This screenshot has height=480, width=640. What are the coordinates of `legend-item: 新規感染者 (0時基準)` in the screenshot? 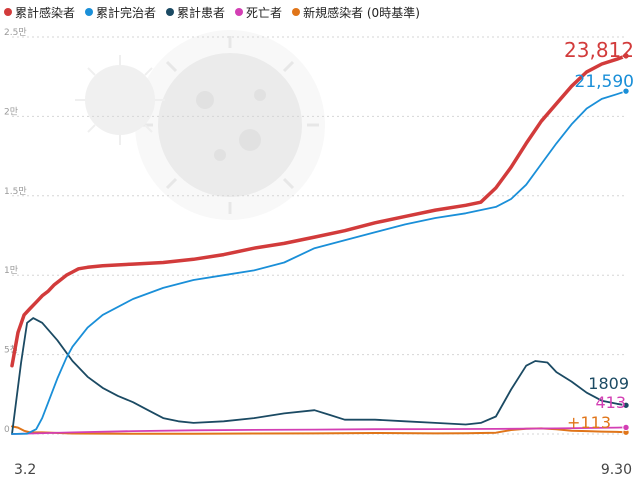 It's located at (356, 12).